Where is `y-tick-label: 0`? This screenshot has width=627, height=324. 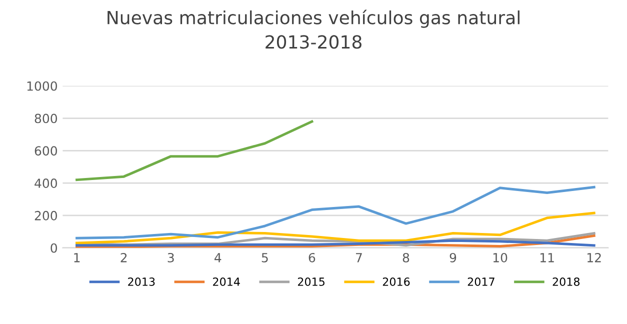 y-tick-label: 0 is located at coordinates (54, 248).